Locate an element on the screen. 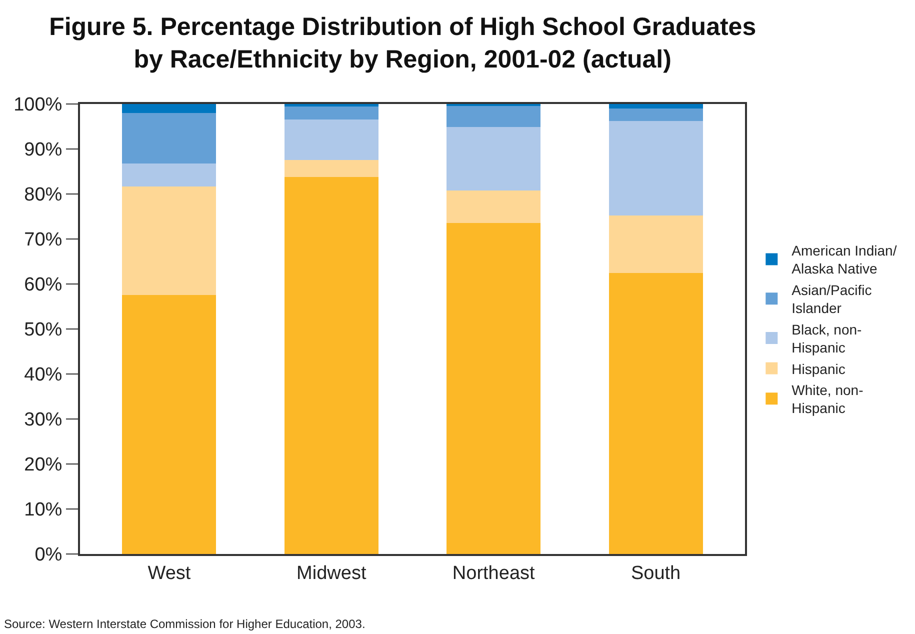  y-tick-label: 20% is located at coordinates (43, 465).